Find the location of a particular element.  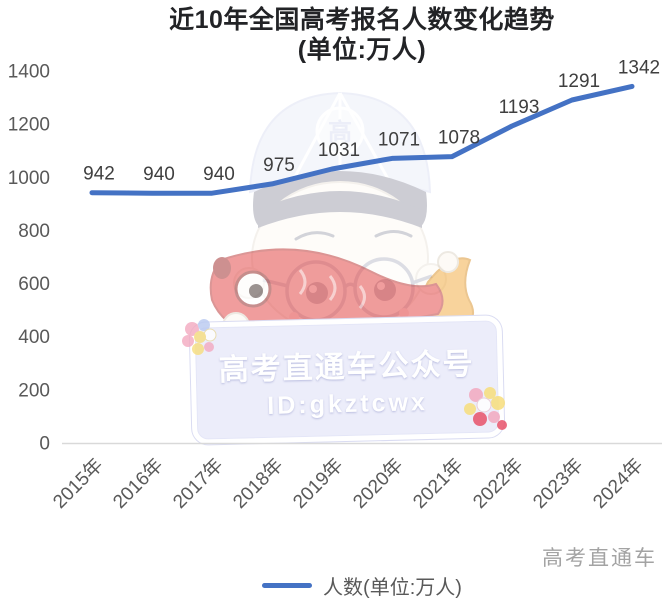

y-axis-tick-label: 0 is located at coordinates (44, 444).